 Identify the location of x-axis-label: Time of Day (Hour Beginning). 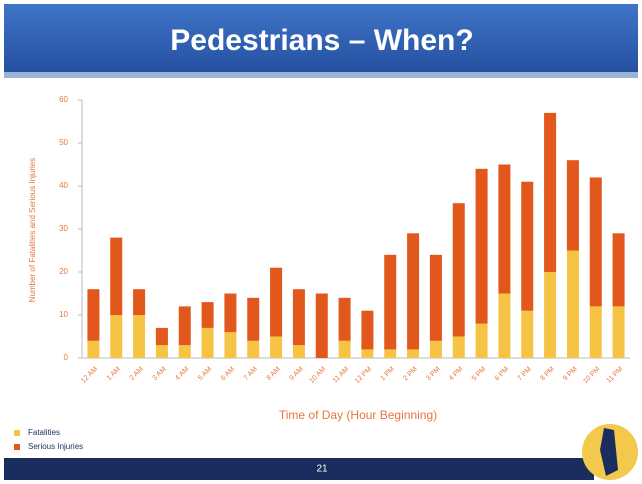
(358, 415).